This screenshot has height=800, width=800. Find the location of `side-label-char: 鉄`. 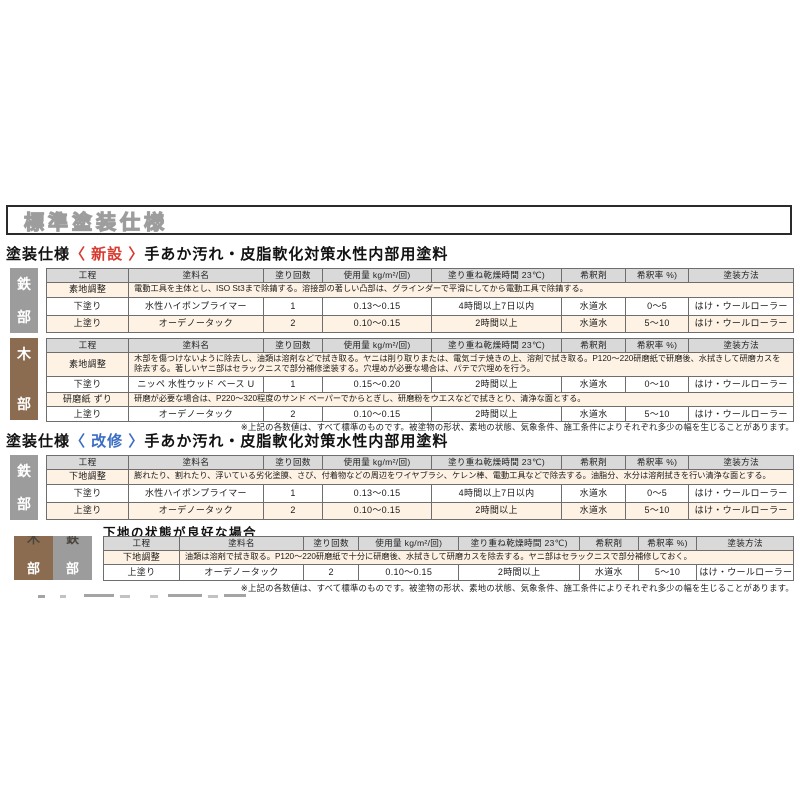

side-label-char: 鉄 is located at coordinates (24, 284).